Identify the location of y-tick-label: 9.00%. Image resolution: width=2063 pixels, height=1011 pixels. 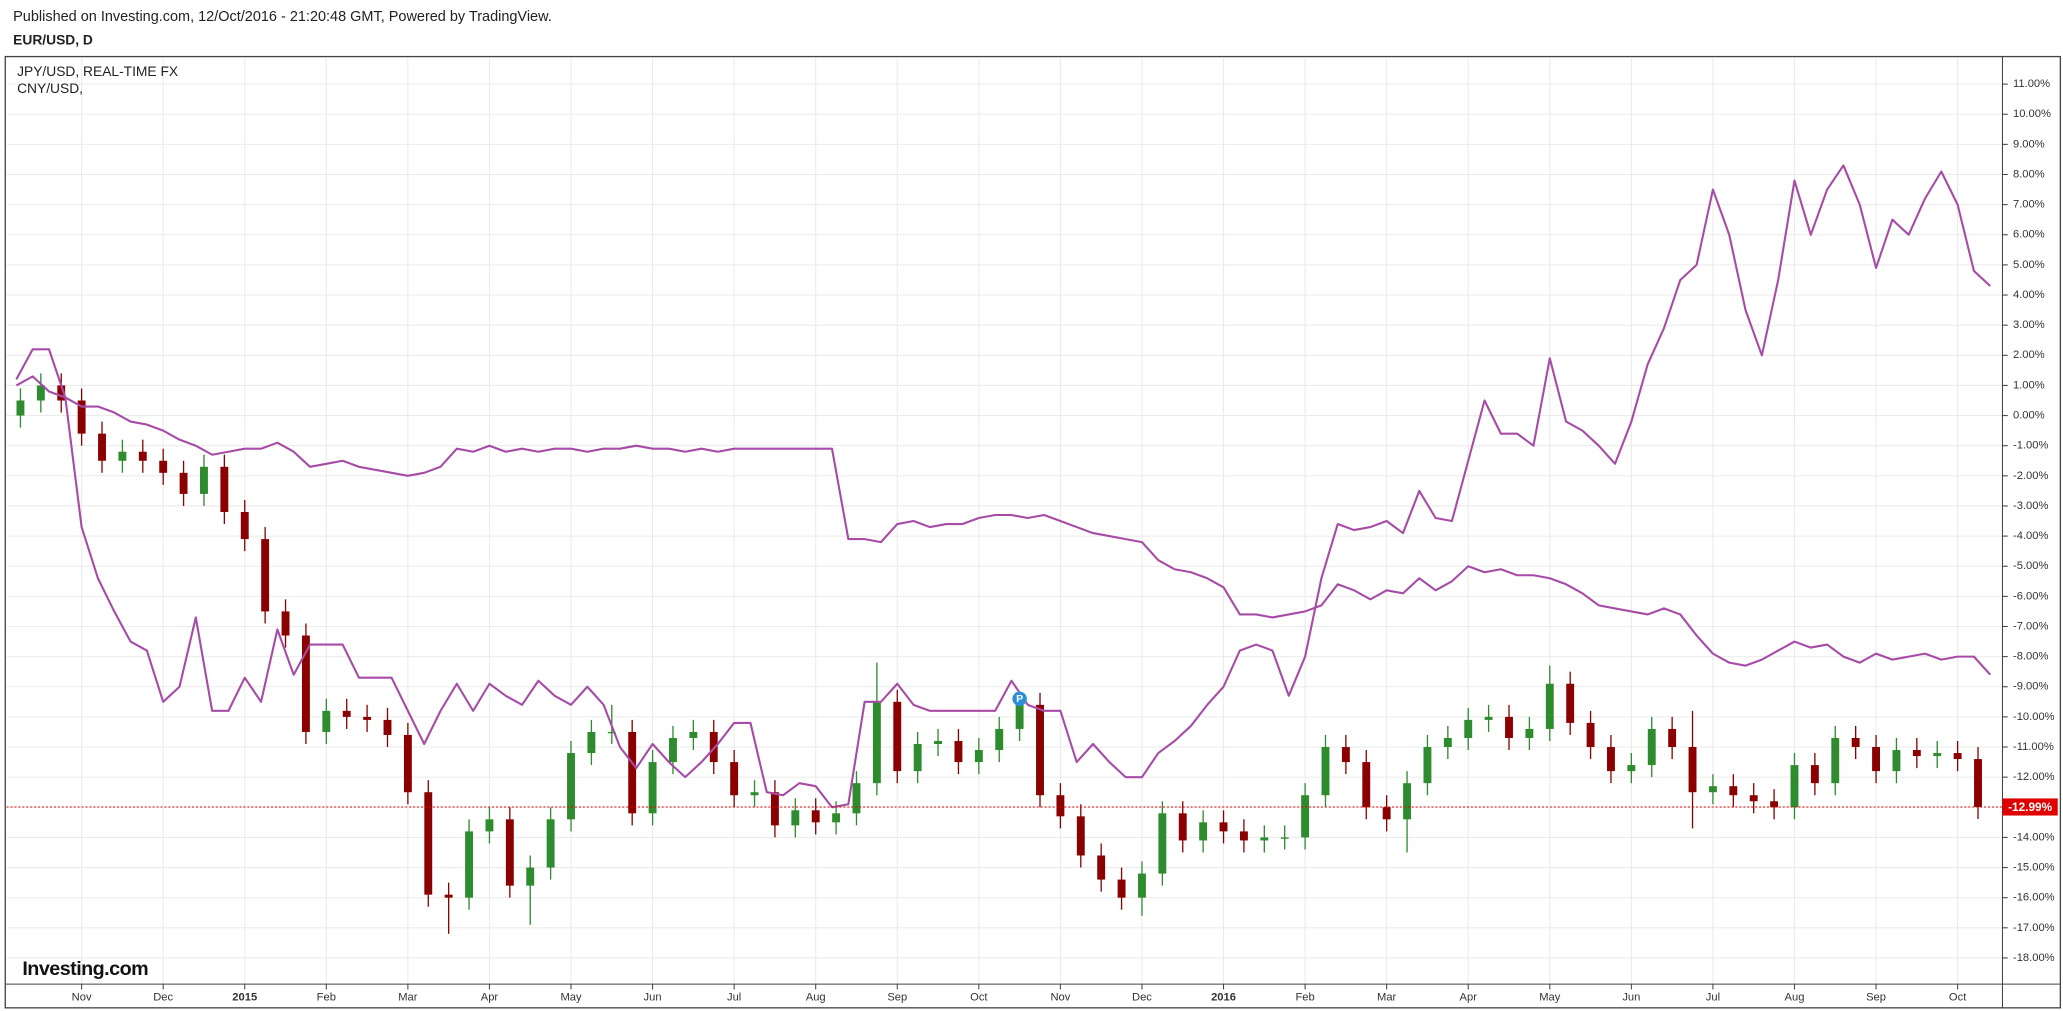
(2029, 144).